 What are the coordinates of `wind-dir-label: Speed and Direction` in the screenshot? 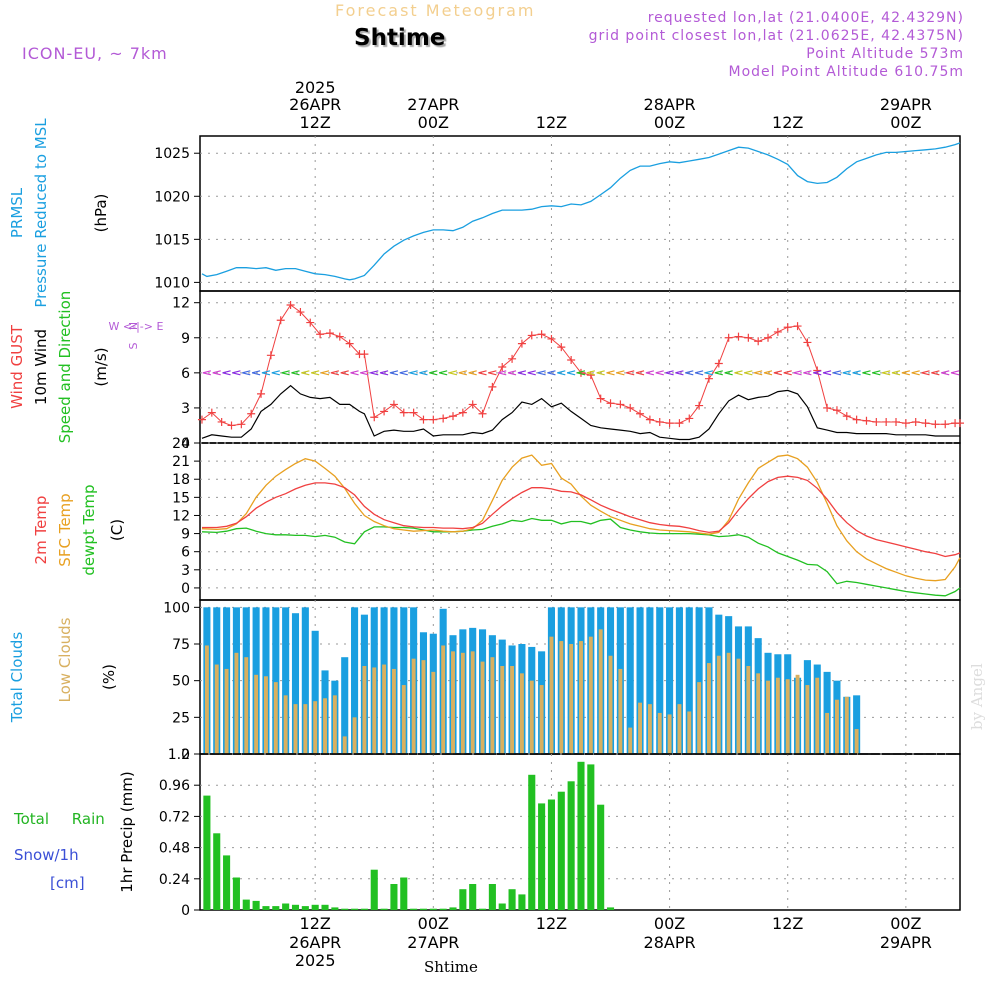 It's located at (65, 367).